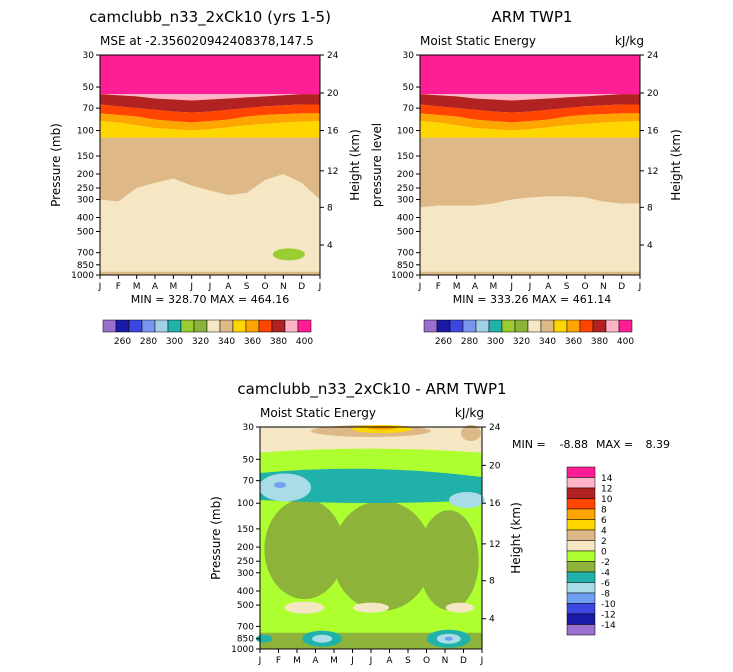  I want to click on colorbar-diff-label: -12, so click(608, 616).